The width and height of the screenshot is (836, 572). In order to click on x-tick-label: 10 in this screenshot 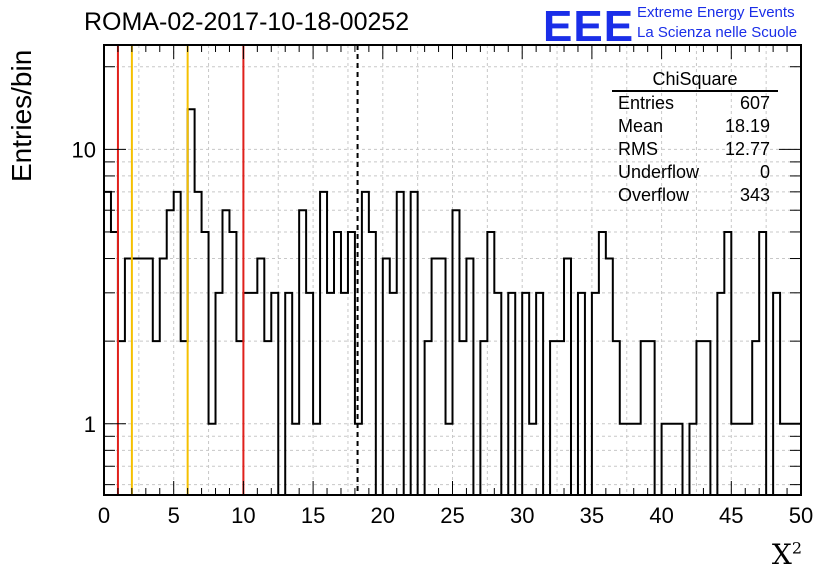, I will do `click(243, 515)`.